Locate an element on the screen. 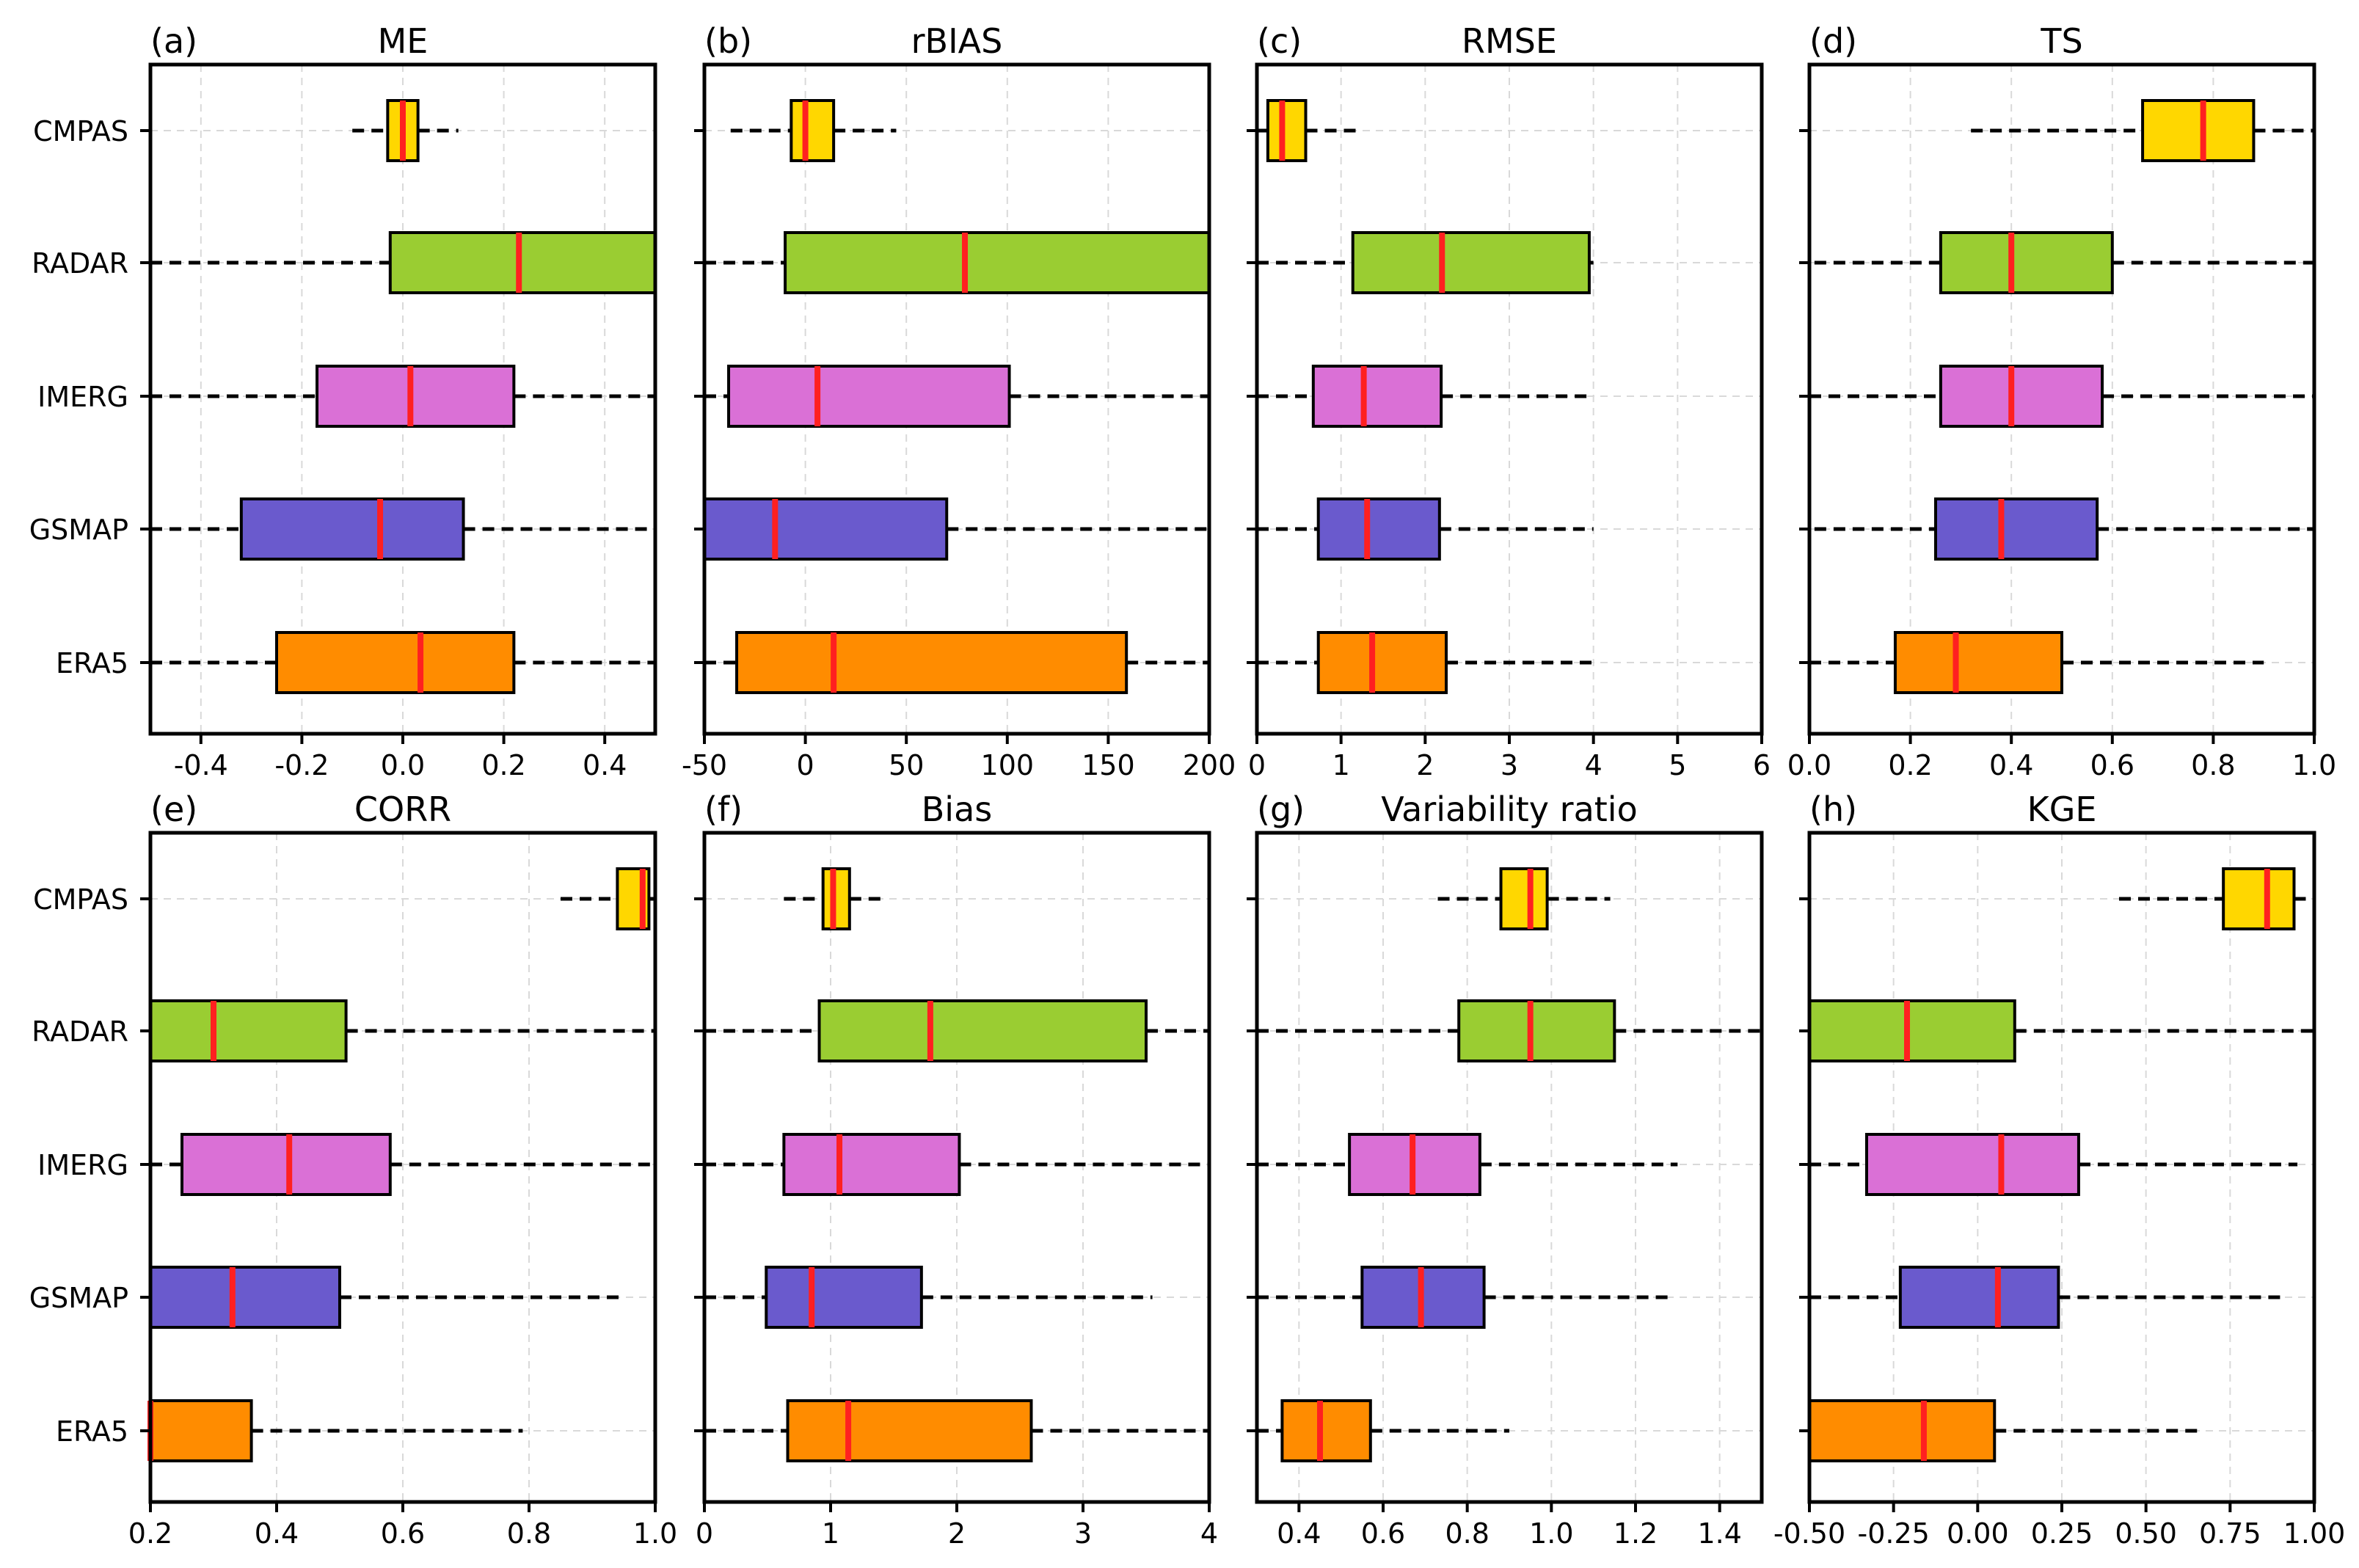  x-tick-label: 0.2 is located at coordinates (503, 765).